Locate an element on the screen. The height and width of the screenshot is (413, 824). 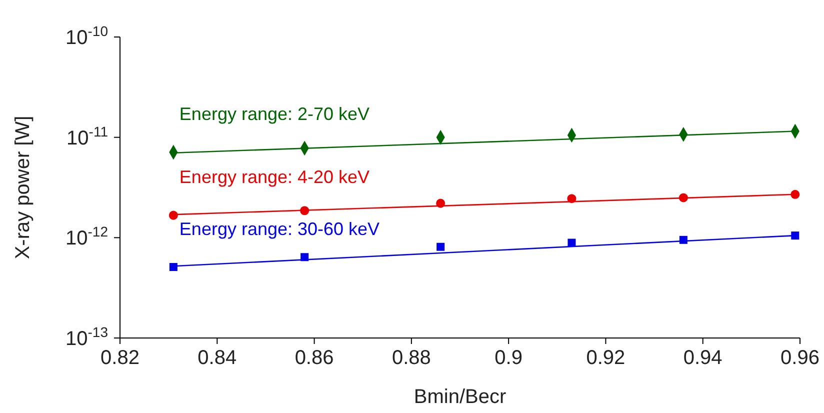
y-tick-label: 10$^{-10}$ is located at coordinates (87, 36).